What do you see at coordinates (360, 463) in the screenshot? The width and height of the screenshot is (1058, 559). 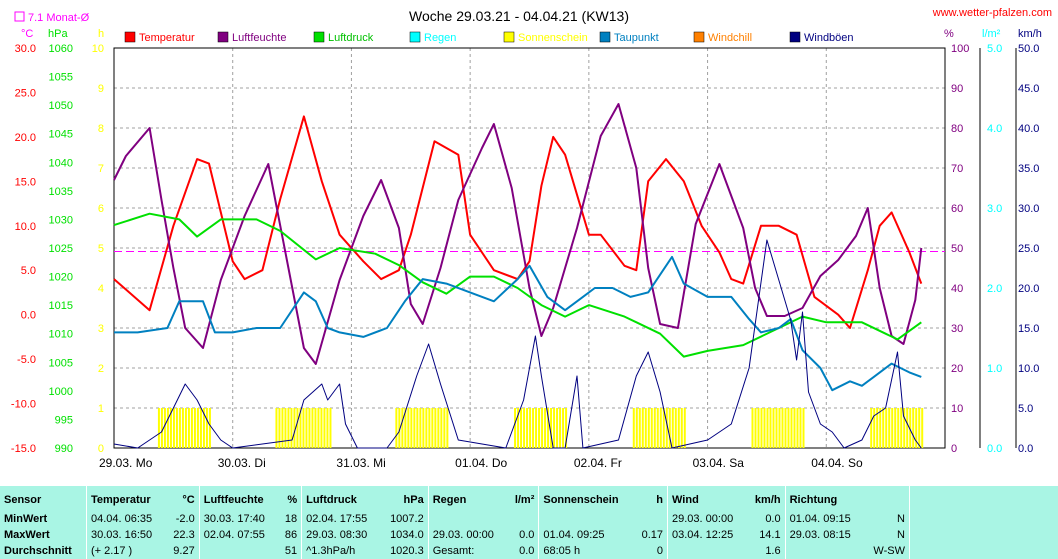 I see `x-tick-label: 31.03. Mi` at bounding box center [360, 463].